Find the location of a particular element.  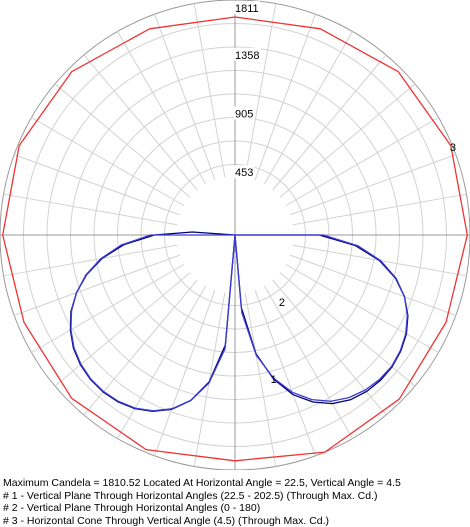

curve-label-2: 2 is located at coordinates (282, 303).